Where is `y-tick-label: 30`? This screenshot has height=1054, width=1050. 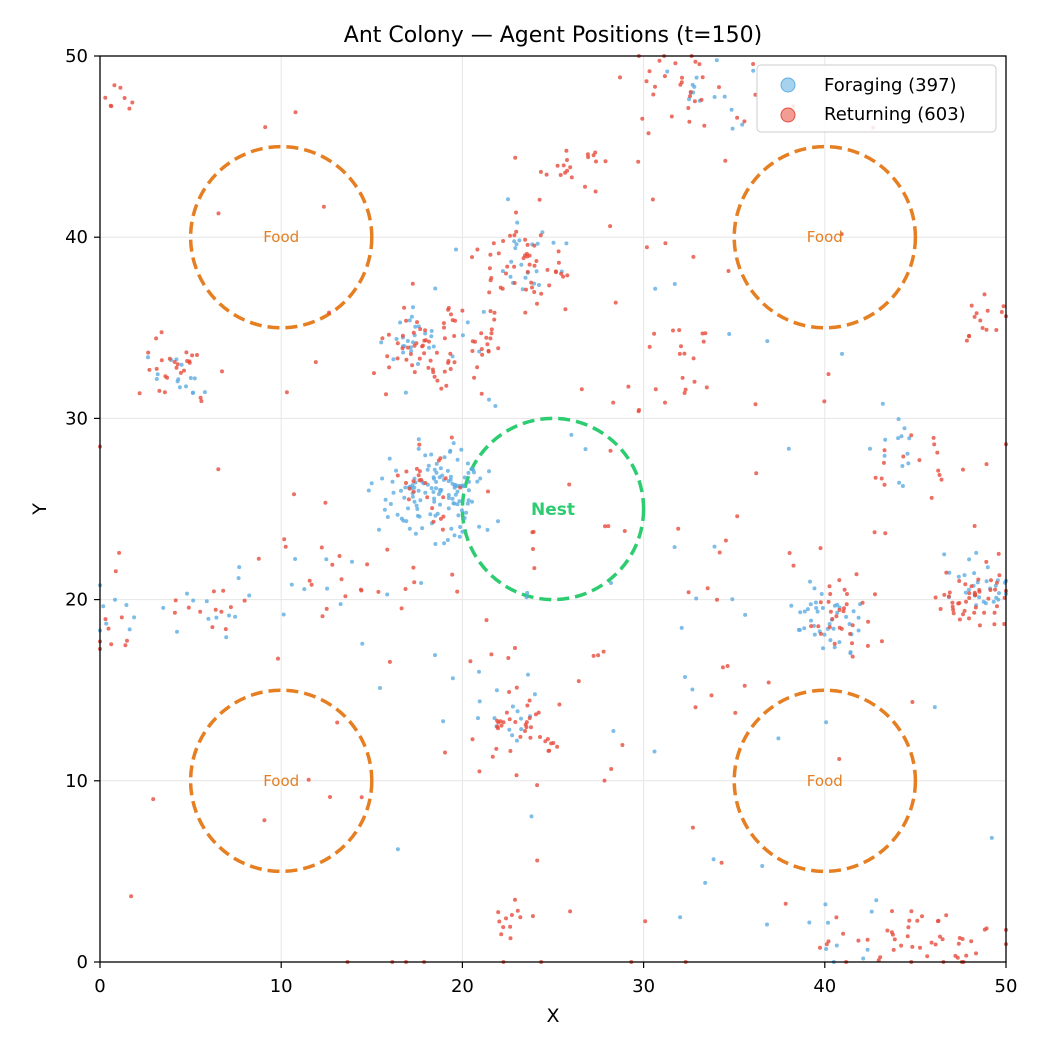 y-tick-label: 30 is located at coordinates (76, 418).